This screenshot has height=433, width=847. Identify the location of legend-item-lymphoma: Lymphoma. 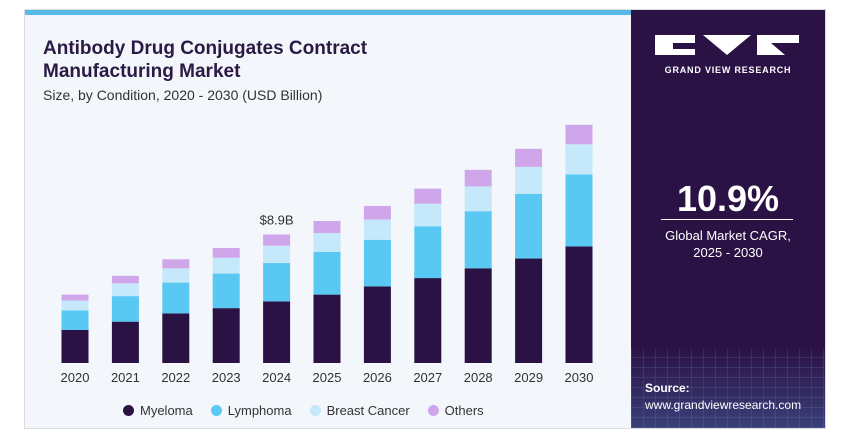
(251, 410).